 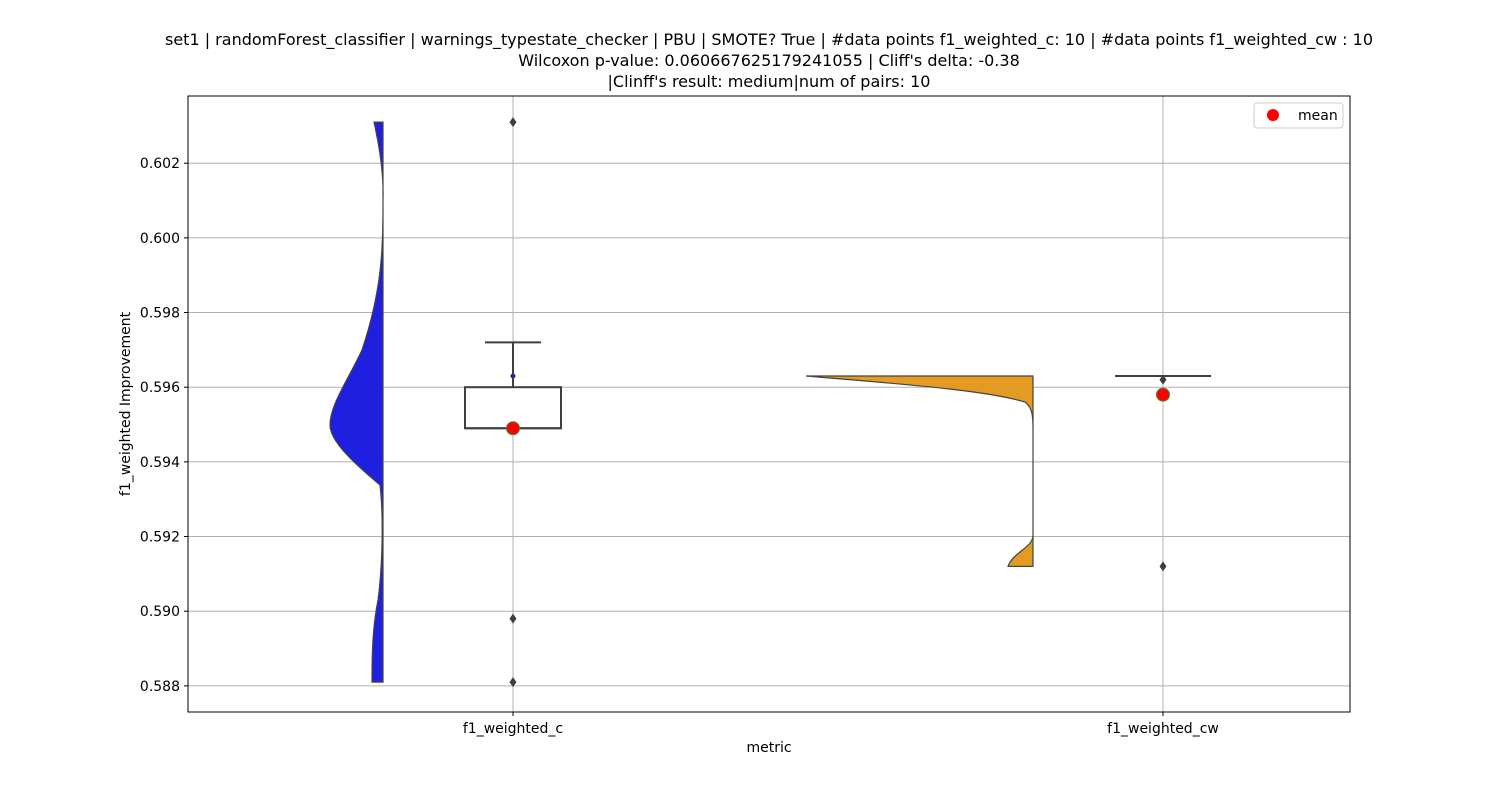 What do you see at coordinates (919, 471) in the screenshot?
I see `violin-f1_weighted_cw` at bounding box center [919, 471].